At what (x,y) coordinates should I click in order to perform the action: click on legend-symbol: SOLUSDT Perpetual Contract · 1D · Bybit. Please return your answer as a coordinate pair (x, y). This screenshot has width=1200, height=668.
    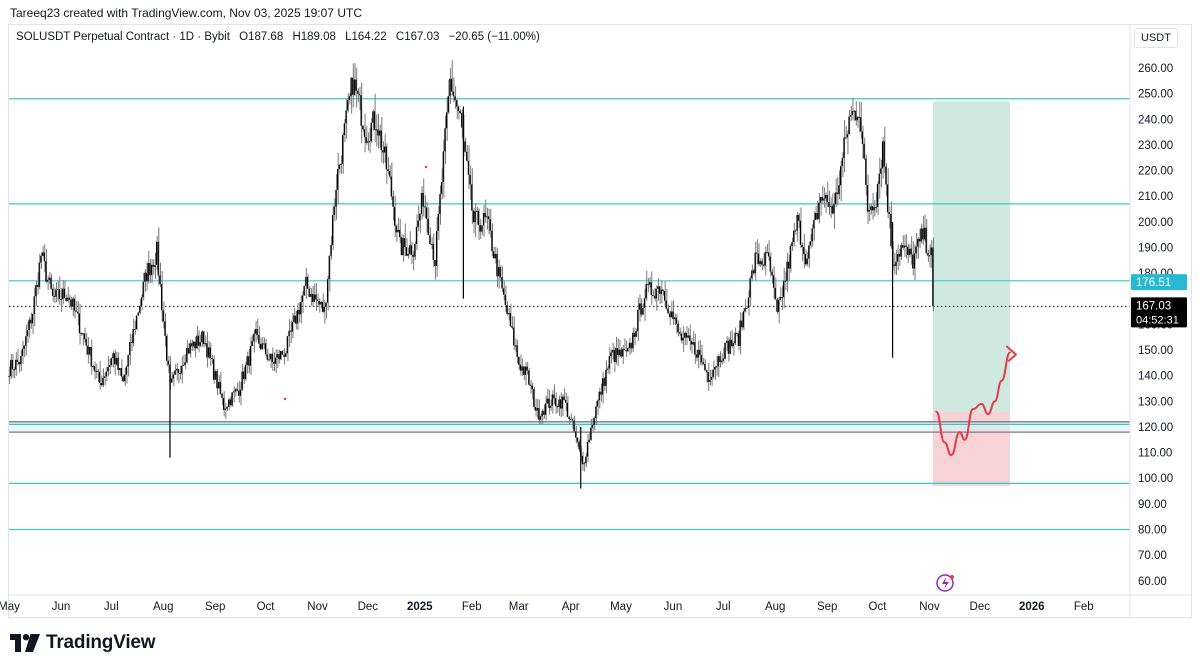
    Looking at the image, I should click on (123, 37).